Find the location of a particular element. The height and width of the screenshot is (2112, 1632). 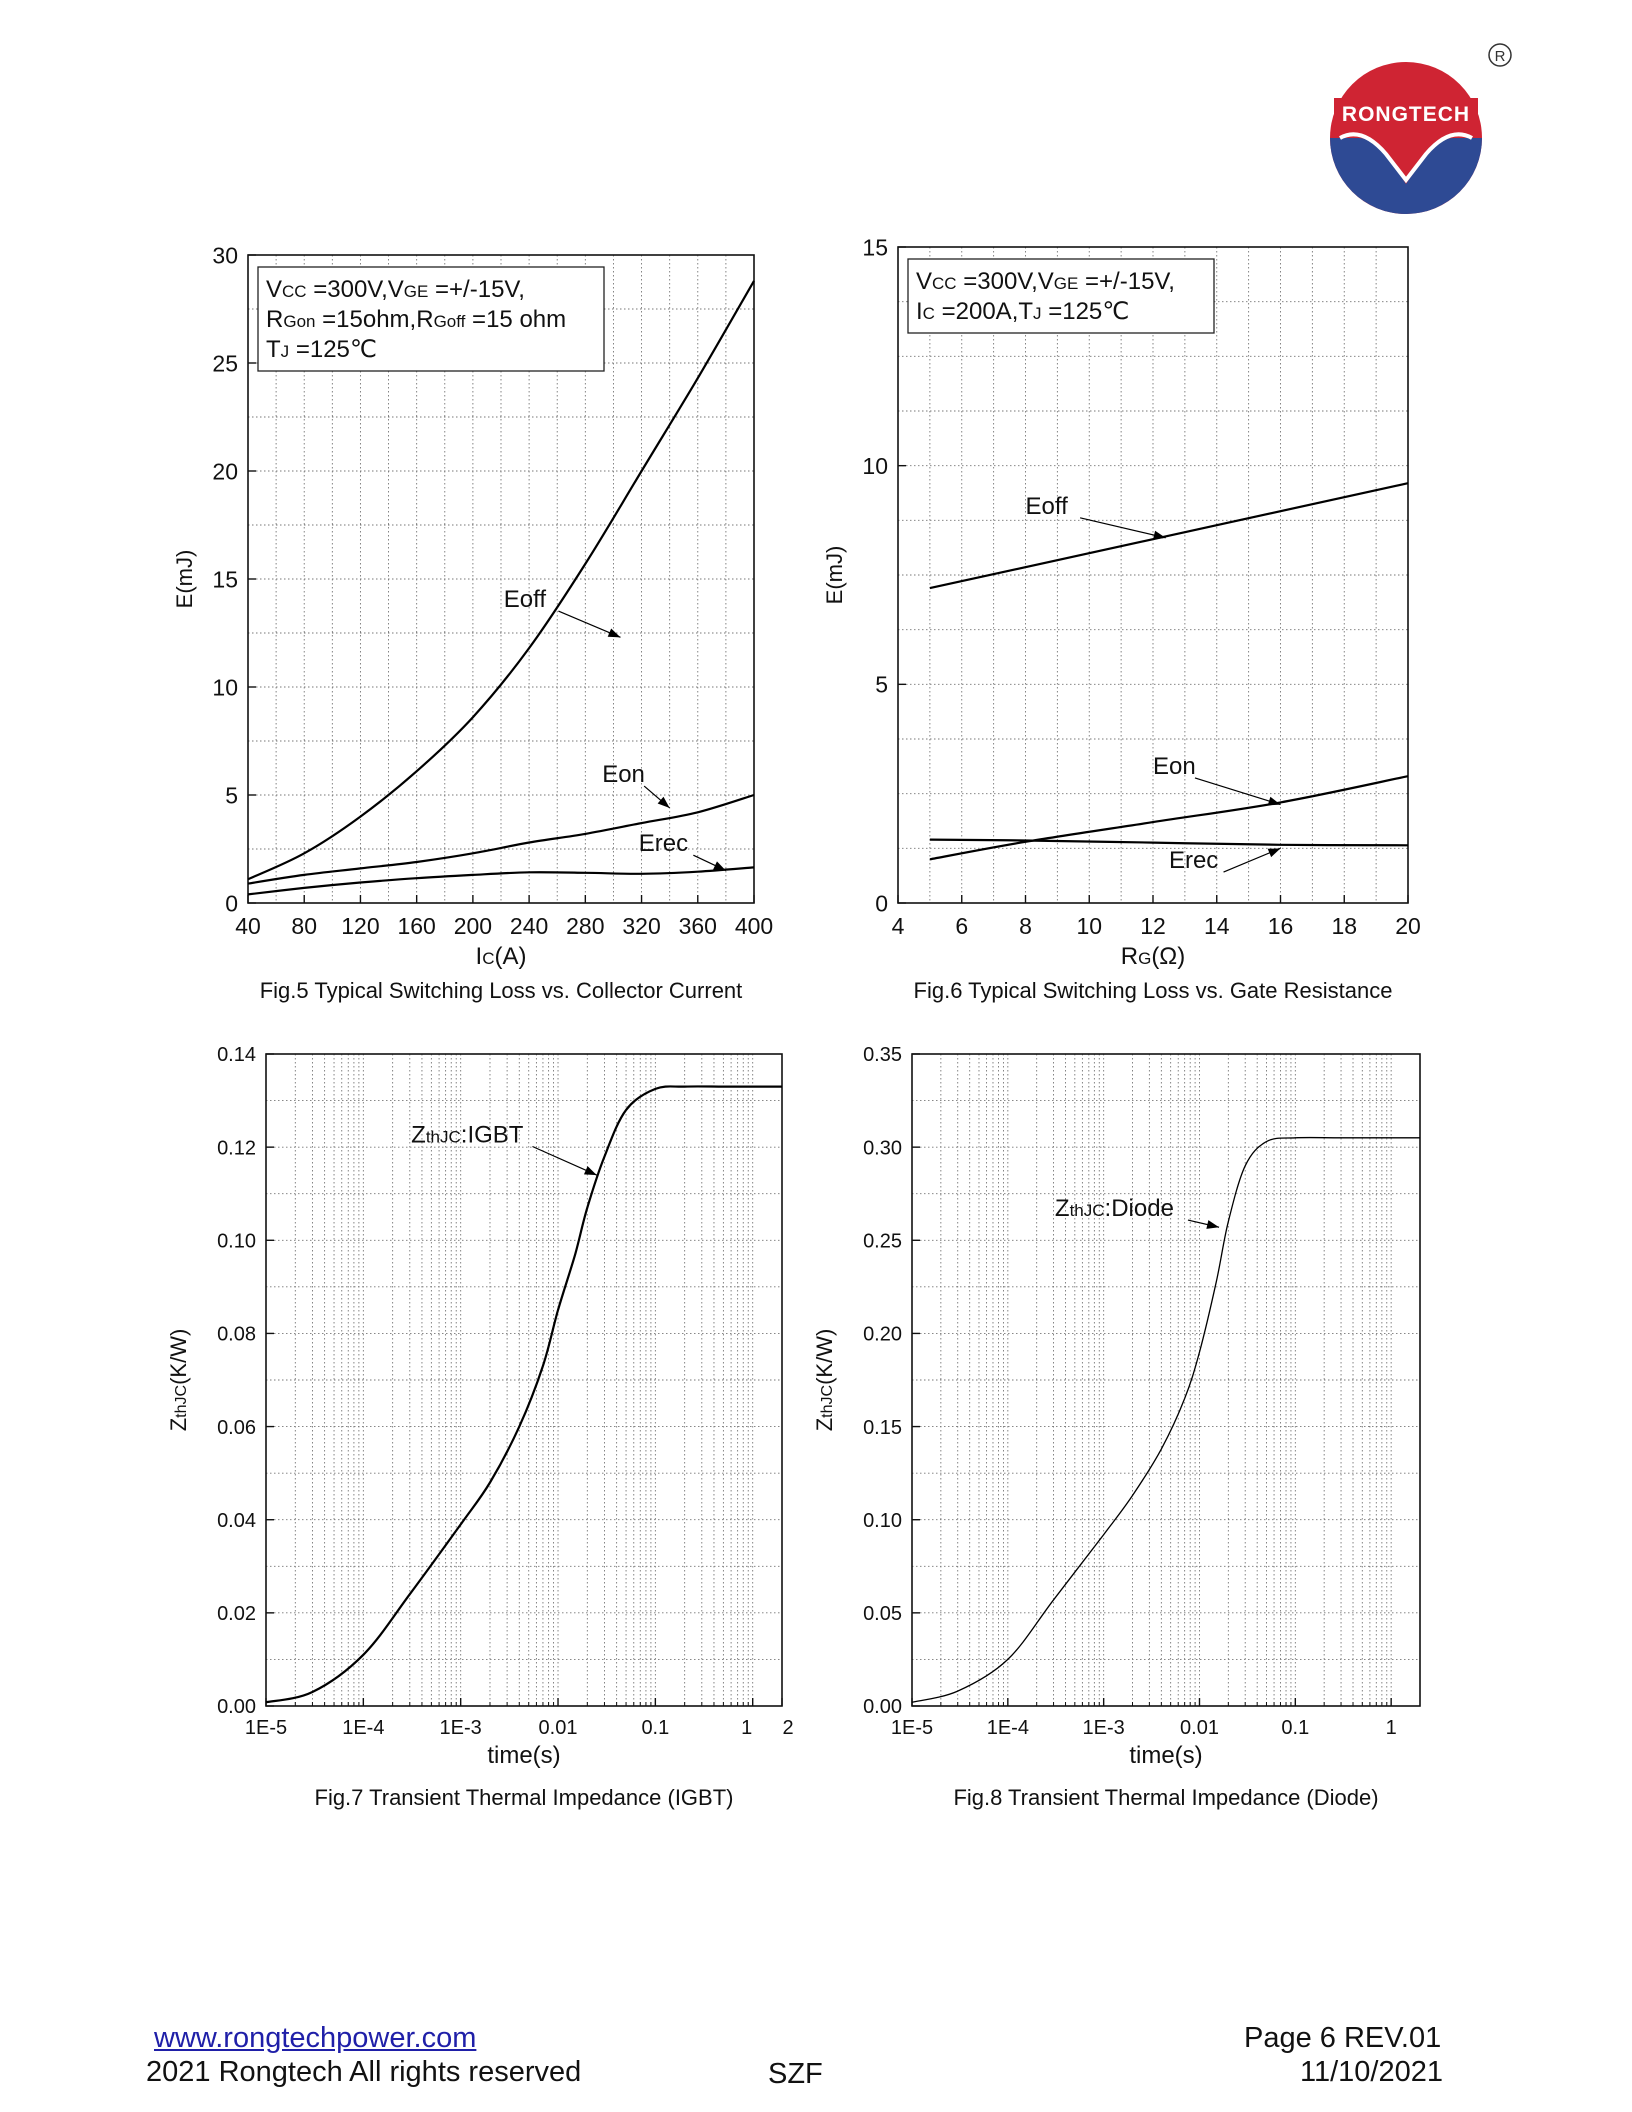

registered-mark: R is located at coordinates (1500, 56).